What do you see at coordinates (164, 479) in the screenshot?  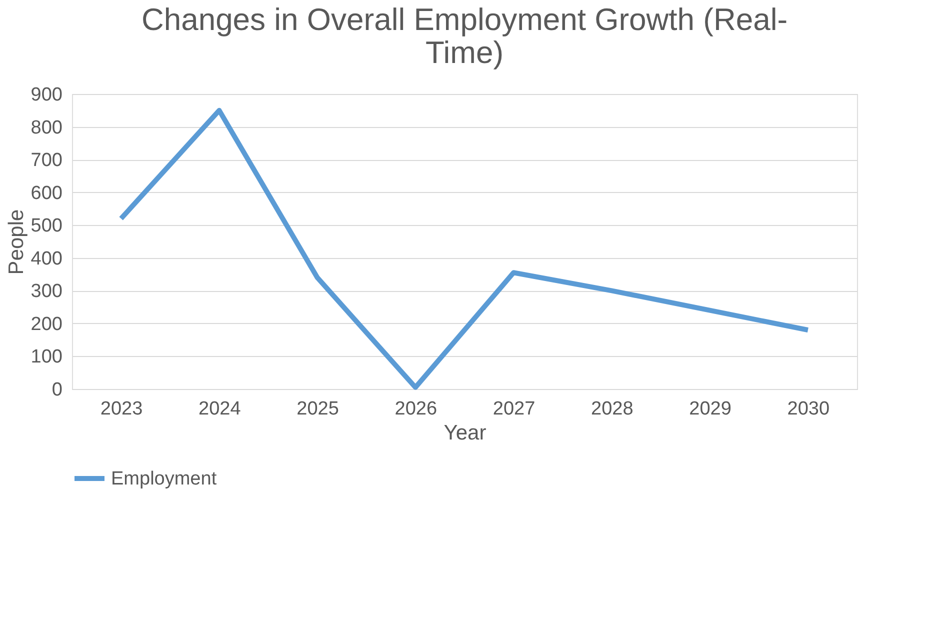 I see `legend-label: Employment` at bounding box center [164, 479].